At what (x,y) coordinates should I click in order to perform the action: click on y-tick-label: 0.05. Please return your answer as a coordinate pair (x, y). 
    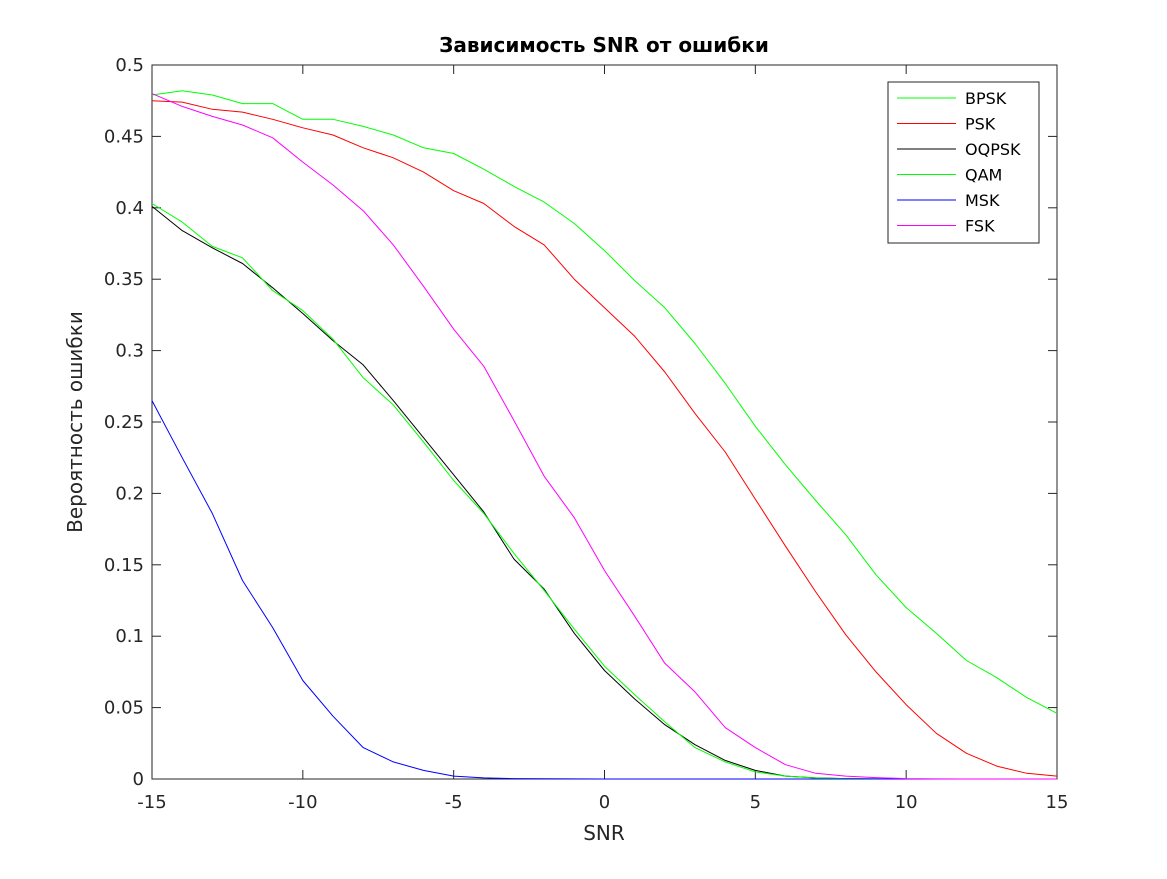
    Looking at the image, I should click on (124, 708).